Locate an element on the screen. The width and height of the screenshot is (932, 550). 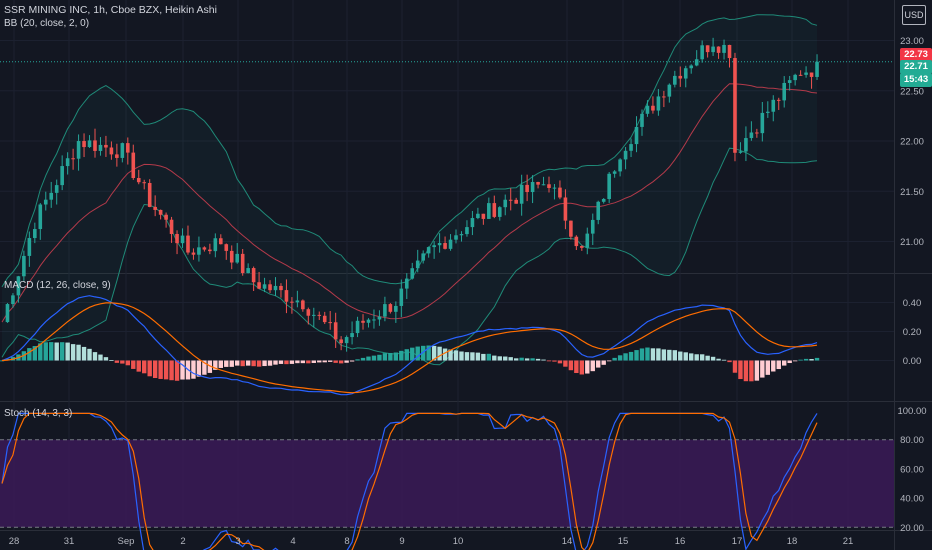
bb-indicator-label: BB (20, close, 2, 0) is located at coordinates (47, 23).